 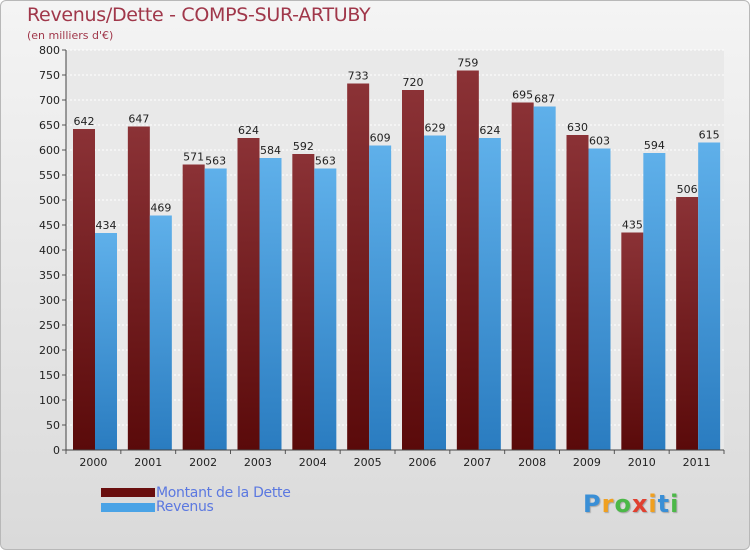 I want to click on data-label-dette: 647, so click(x=138, y=119).